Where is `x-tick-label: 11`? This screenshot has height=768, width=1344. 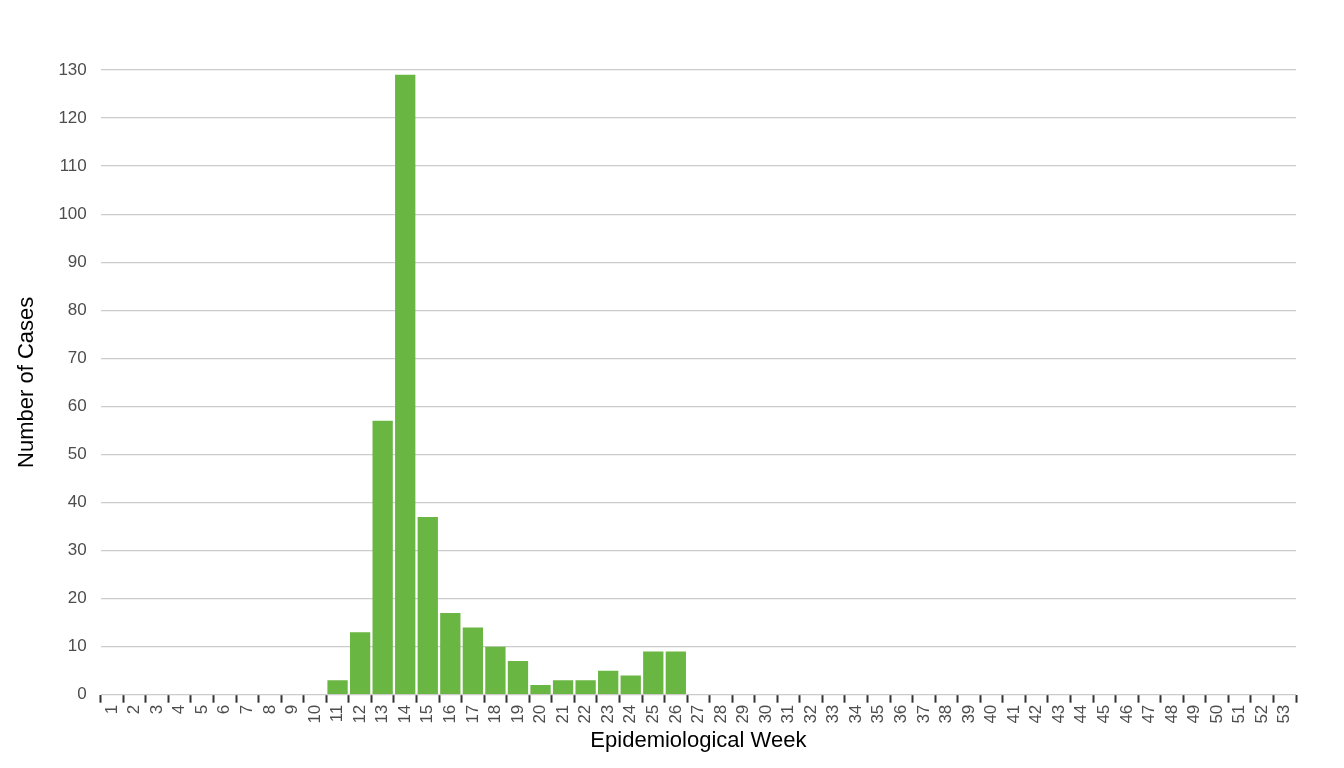
x-tick-label: 11 is located at coordinates (337, 713).